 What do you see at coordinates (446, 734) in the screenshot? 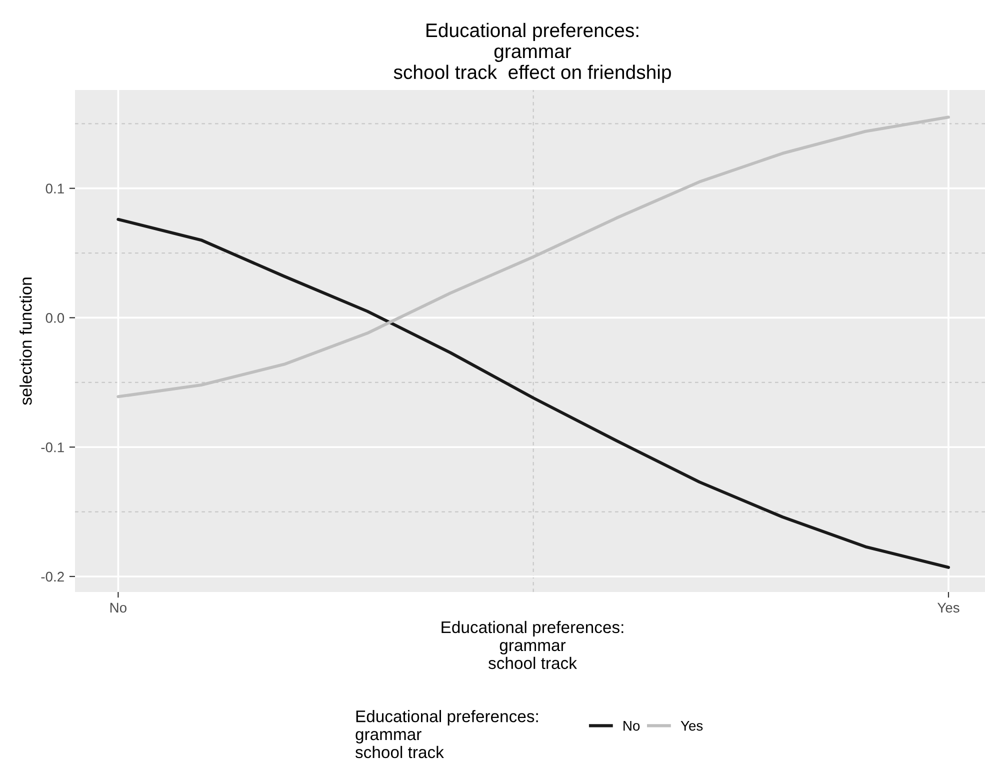
I see `legend-title: Educational preferences: grammar school track` at bounding box center [446, 734].